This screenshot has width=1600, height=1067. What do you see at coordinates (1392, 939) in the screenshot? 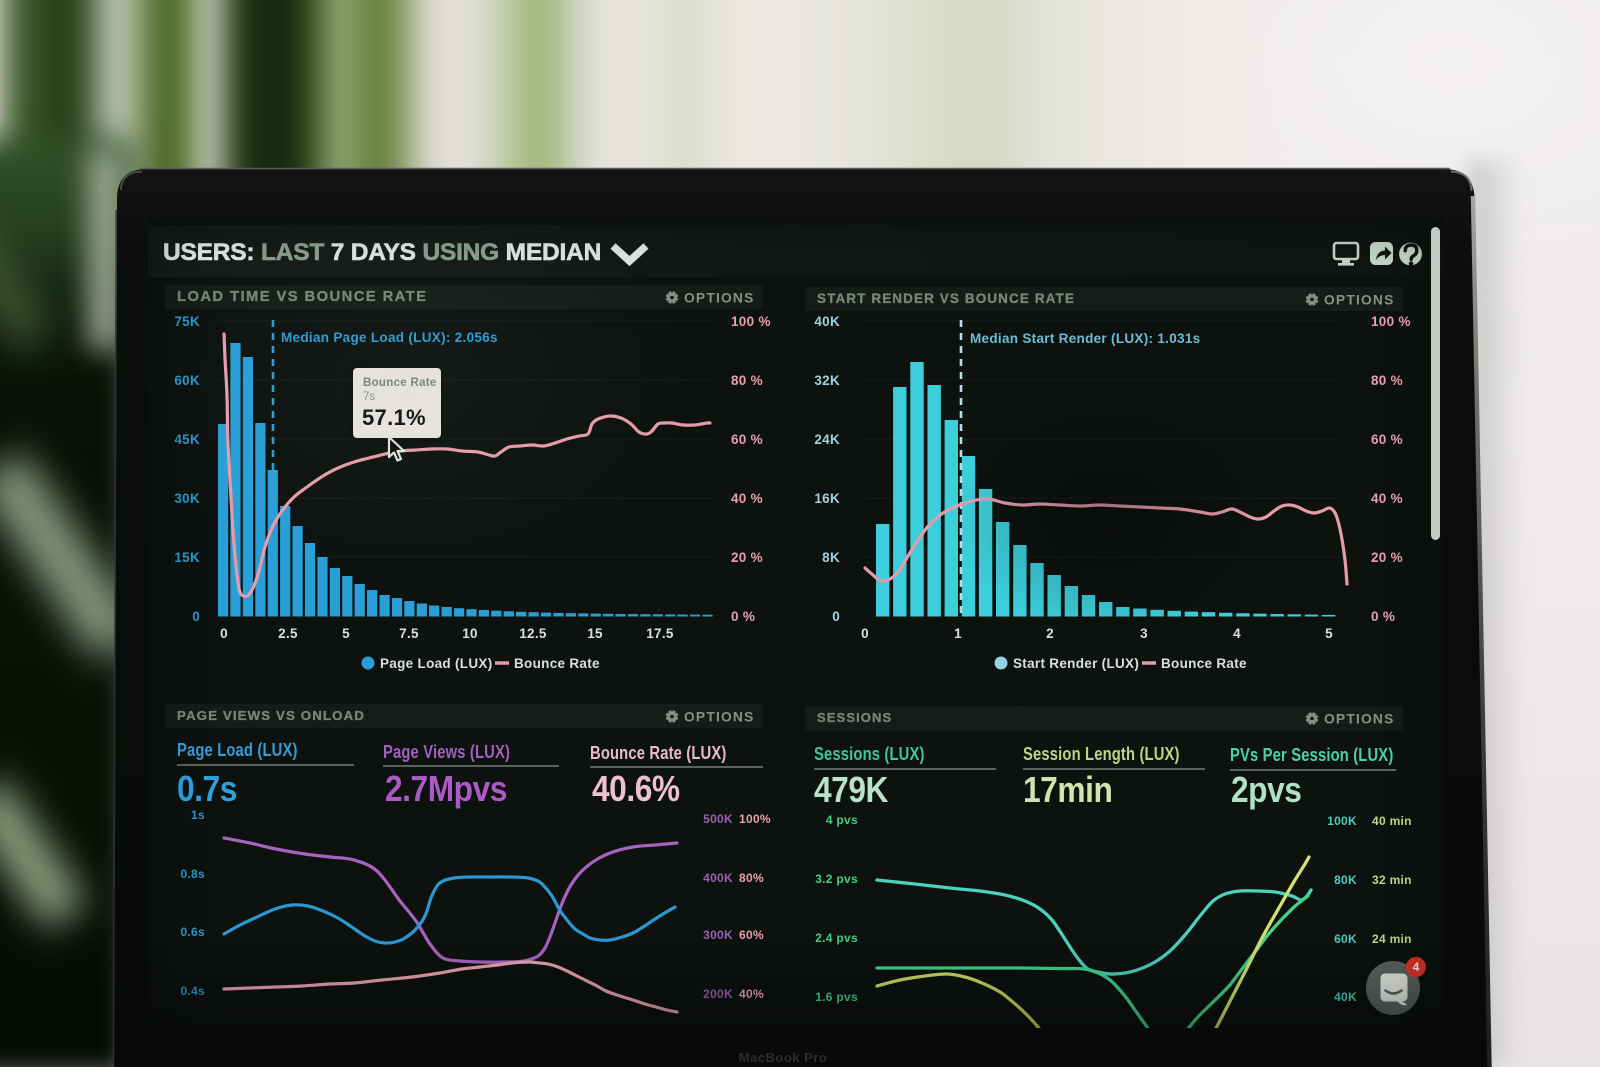
I see `svg-text: 24 min` at bounding box center [1392, 939].